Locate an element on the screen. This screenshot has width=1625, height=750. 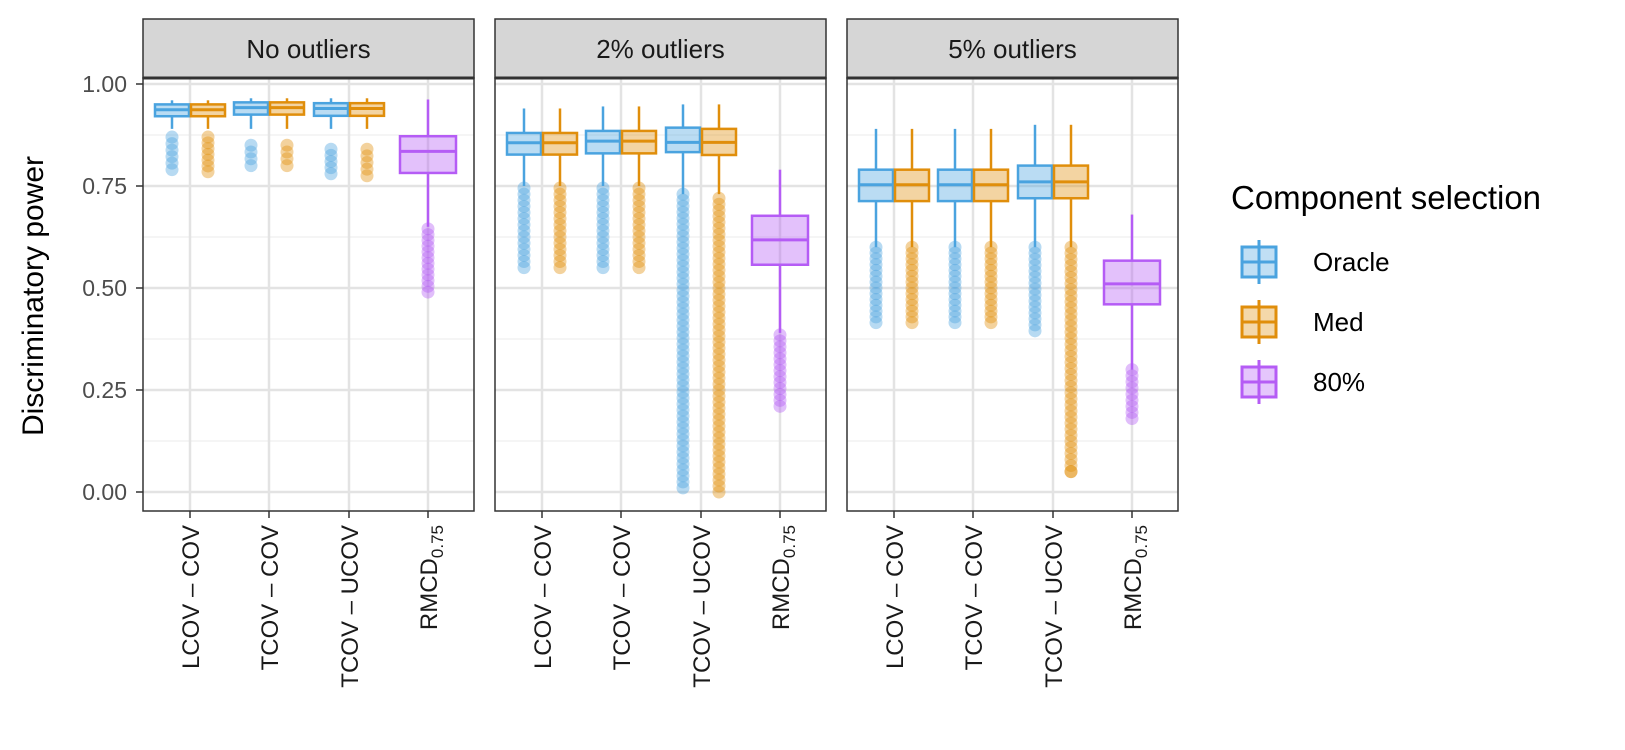
legend-entry-oracle: Oracle is located at coordinates (1315, 262).